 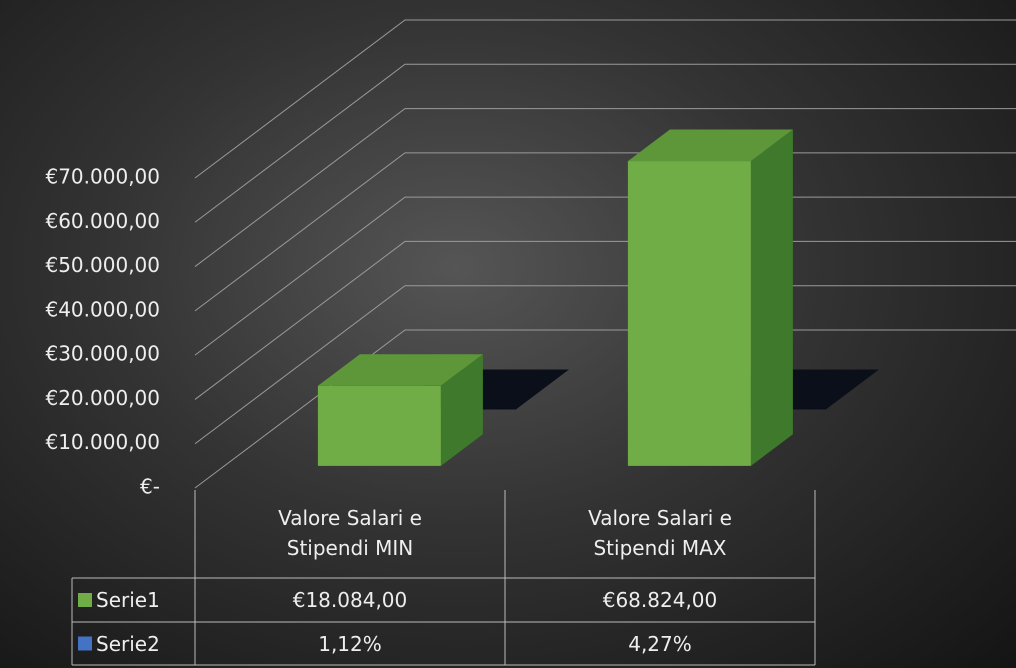 I want to click on data-table-value: €68.824,00, so click(x=660, y=600).